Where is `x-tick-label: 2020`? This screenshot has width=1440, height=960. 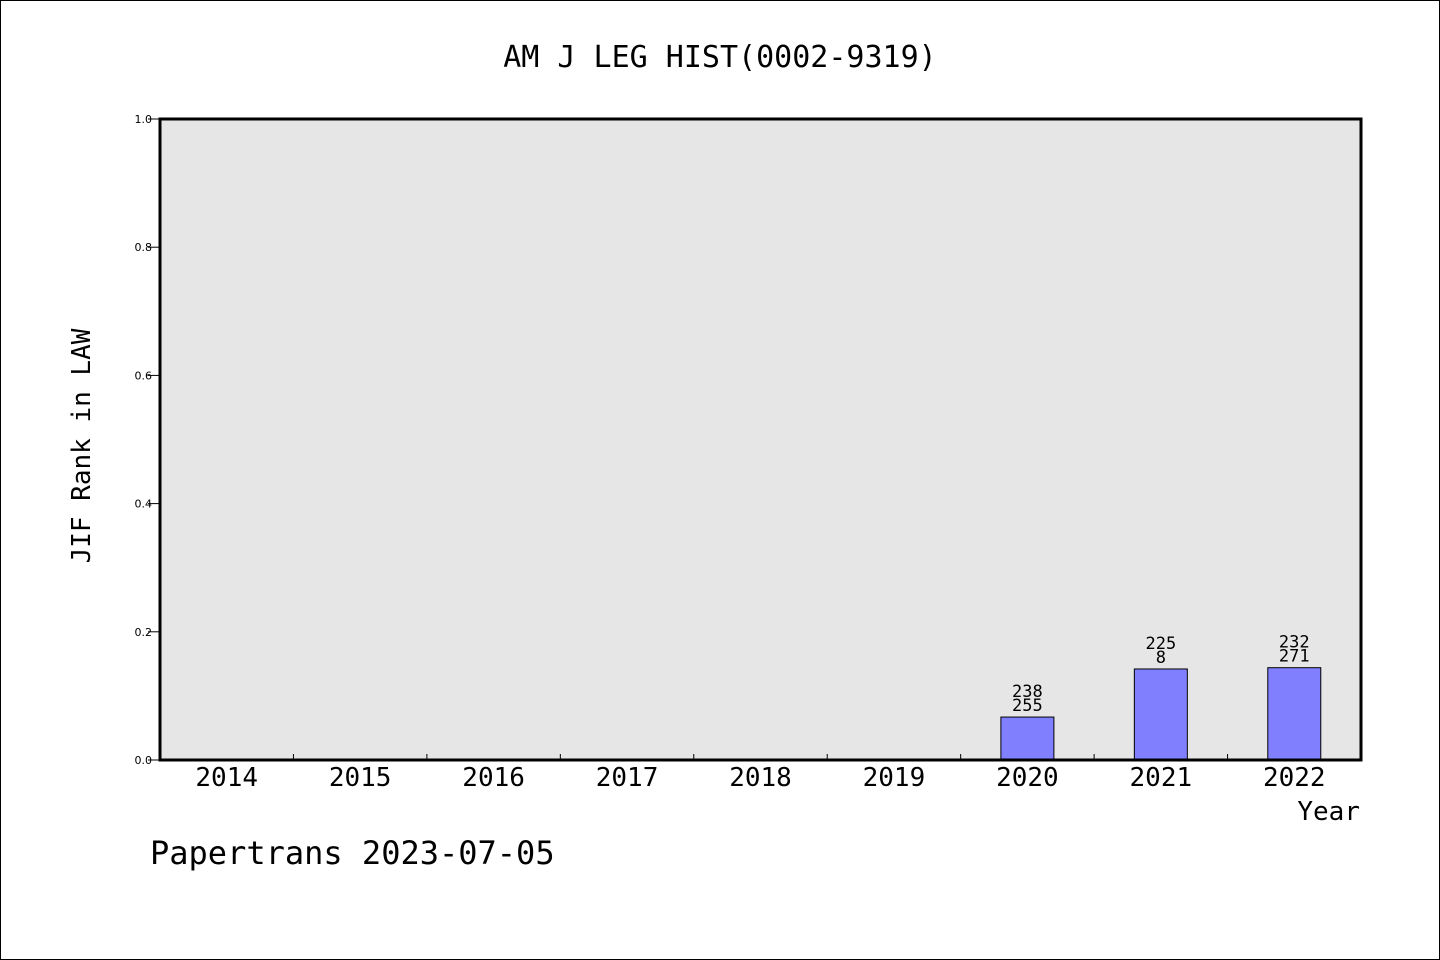
x-tick-label: 2020 is located at coordinates (1027, 778).